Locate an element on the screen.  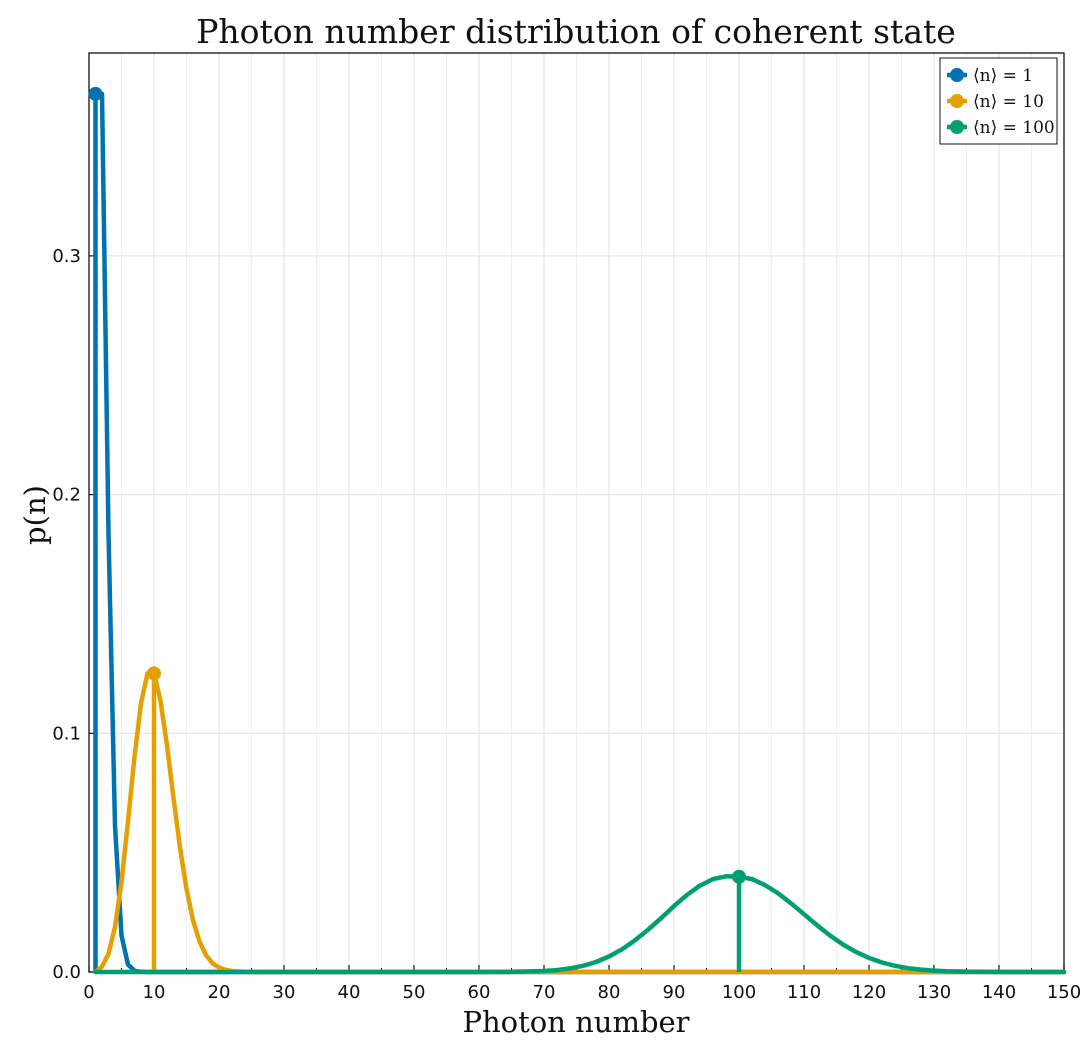
legend-item: ⟨n⟩ = 1 is located at coordinates (990, 76).